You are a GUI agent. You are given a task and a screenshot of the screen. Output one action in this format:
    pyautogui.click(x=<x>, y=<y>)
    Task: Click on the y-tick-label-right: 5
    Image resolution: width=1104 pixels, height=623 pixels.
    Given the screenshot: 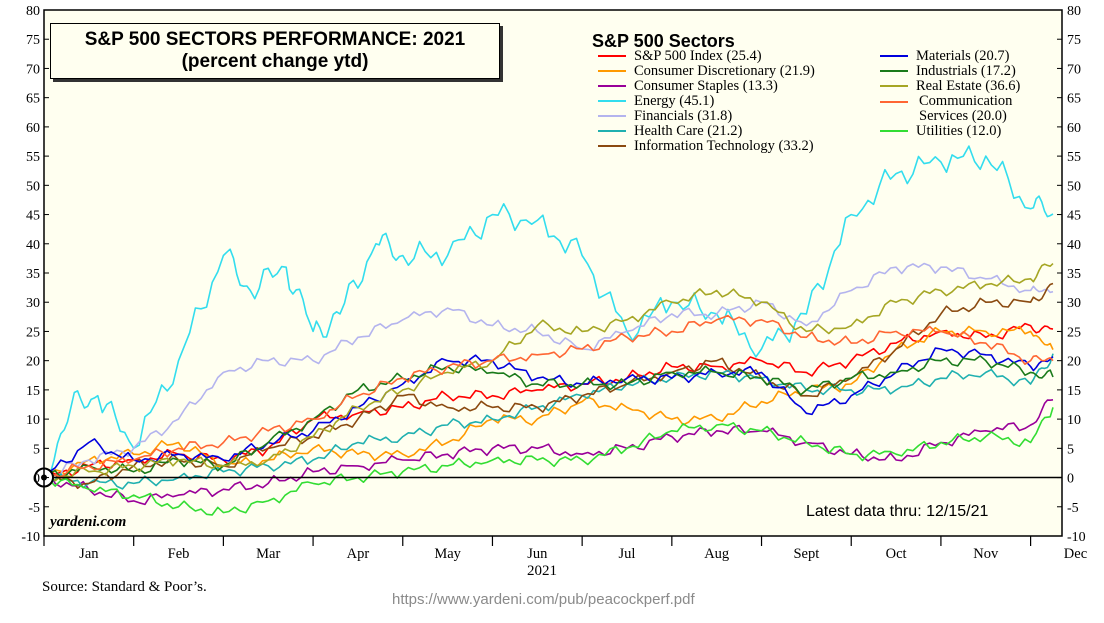 What is the action you would take?
    pyautogui.click(x=1070, y=449)
    